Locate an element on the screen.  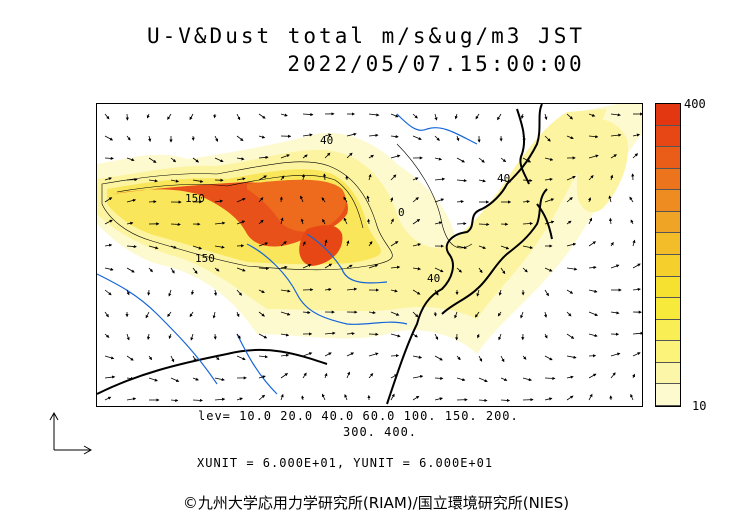
chart-title: U-V&Dust total m/s&ug/m3 JST is located at coordinates (365, 36).